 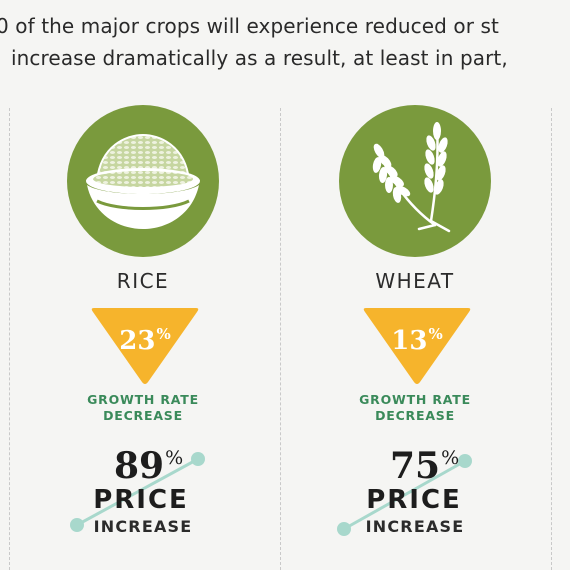 I want to click on growth-rate-value: 13%, so click(x=417, y=340).